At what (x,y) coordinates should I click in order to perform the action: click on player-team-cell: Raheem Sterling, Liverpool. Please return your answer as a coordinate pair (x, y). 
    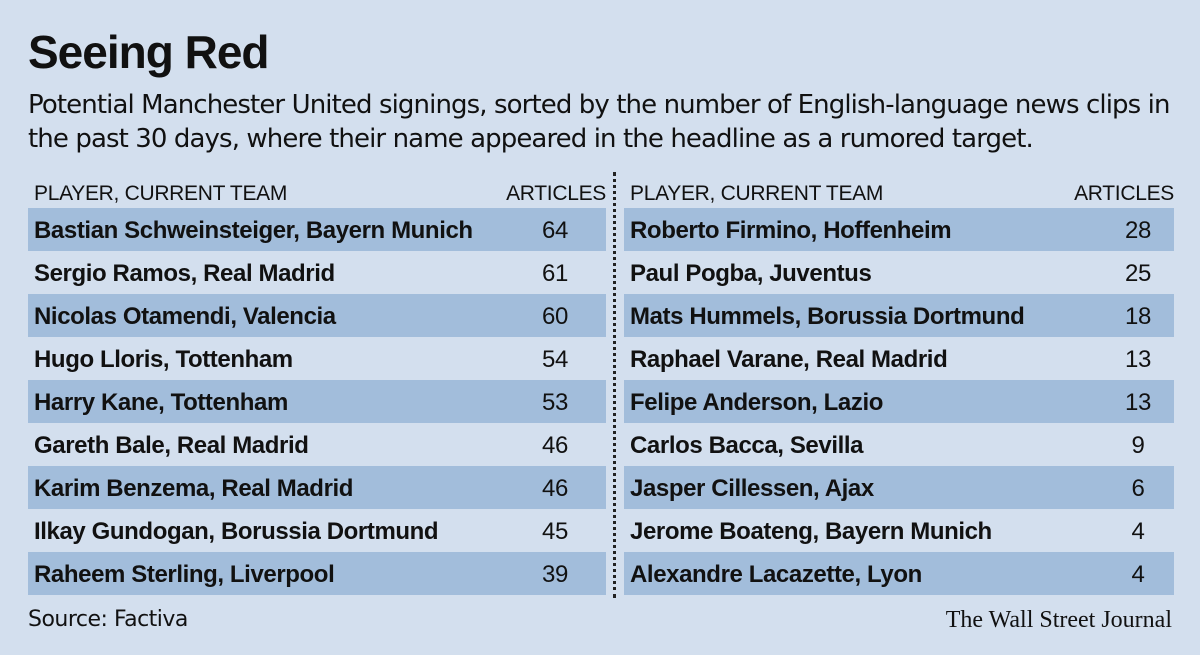
    Looking at the image, I should click on (184, 574).